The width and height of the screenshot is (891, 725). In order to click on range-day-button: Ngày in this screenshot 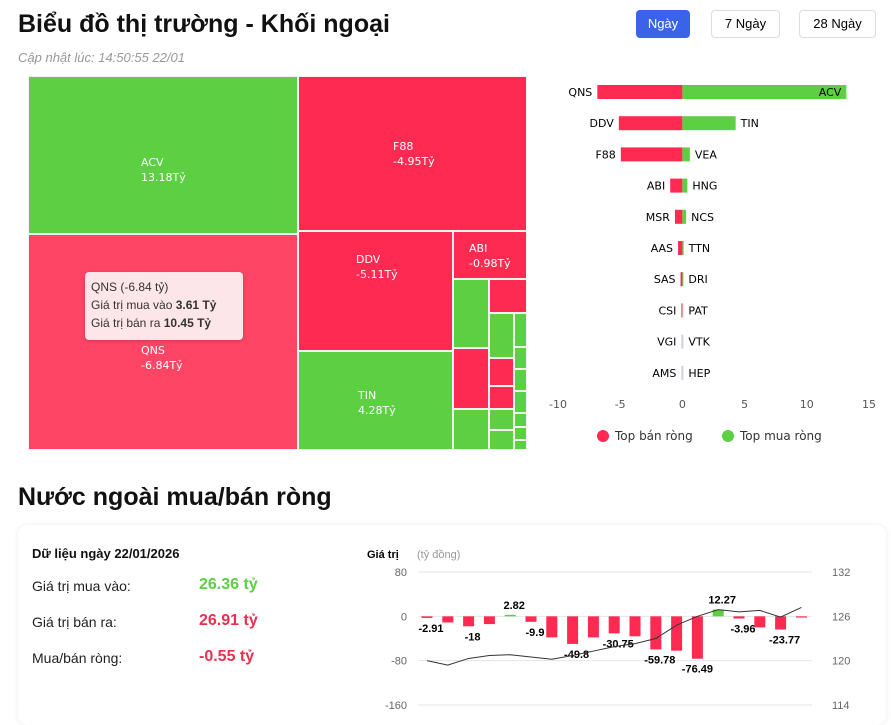, I will do `click(663, 24)`.